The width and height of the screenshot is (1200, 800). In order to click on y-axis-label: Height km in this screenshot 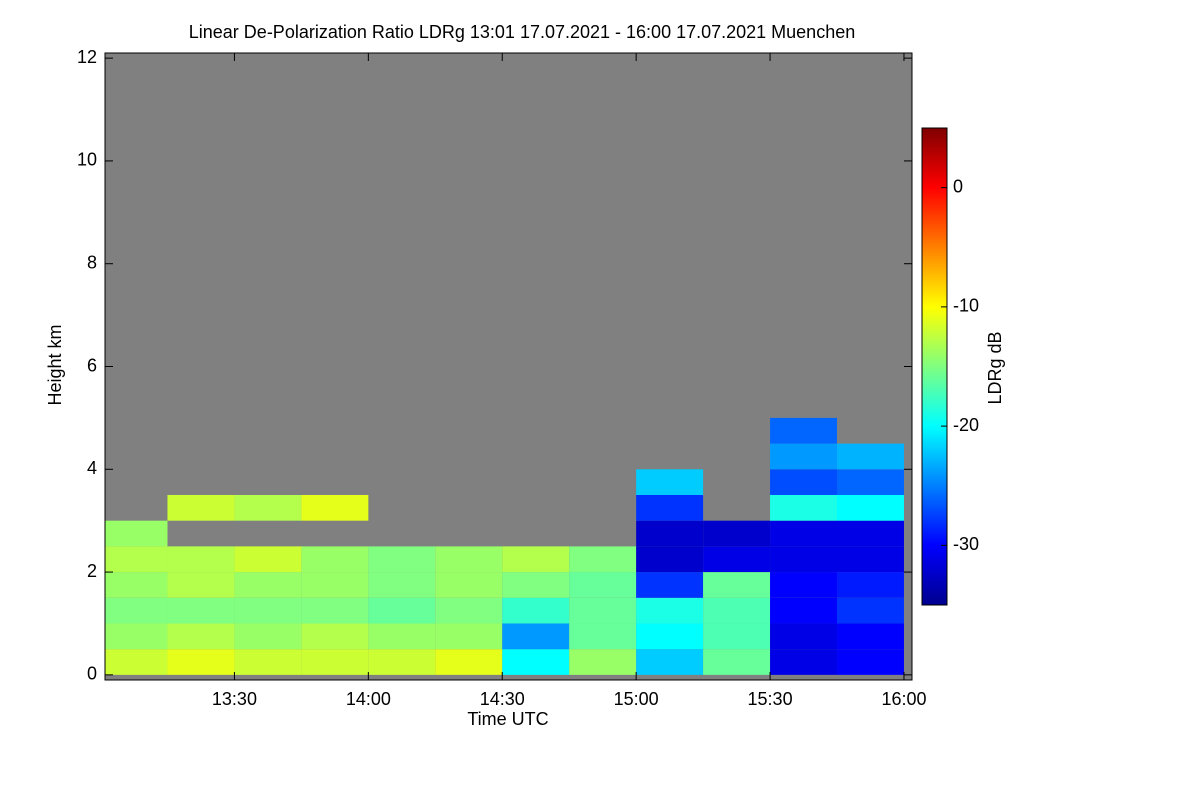, I will do `click(55, 364)`.